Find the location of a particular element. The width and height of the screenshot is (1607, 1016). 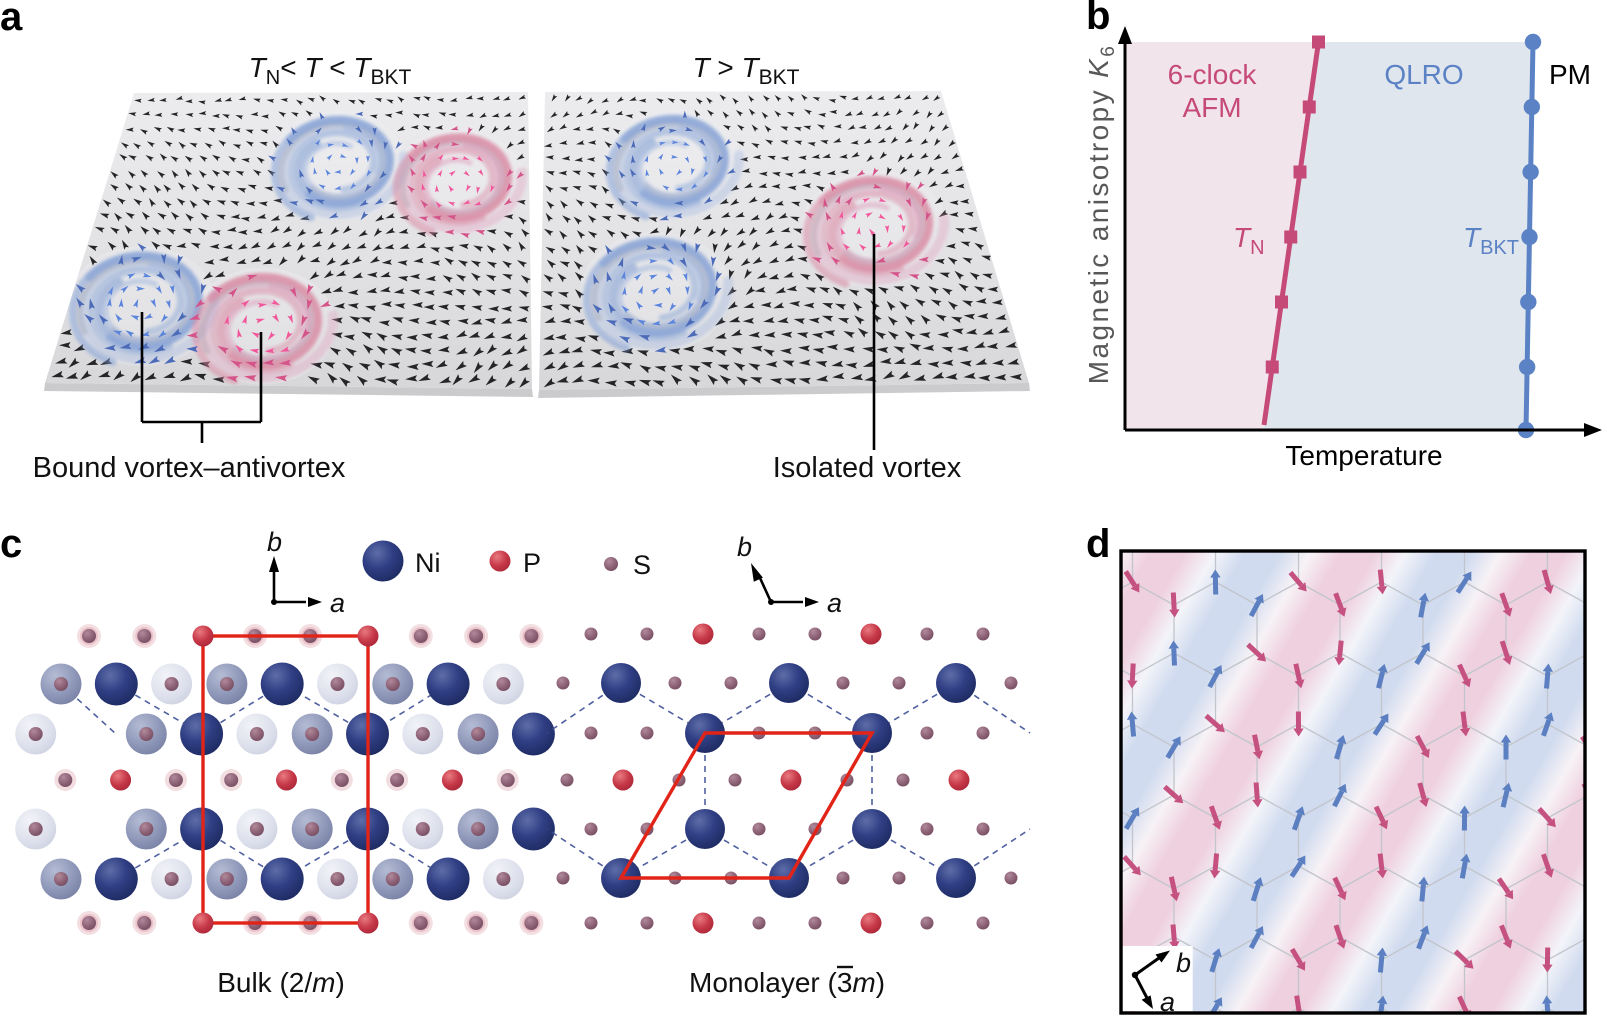

svg-text: Magnetic anisotropy K6 is located at coordinates (1101, 214).